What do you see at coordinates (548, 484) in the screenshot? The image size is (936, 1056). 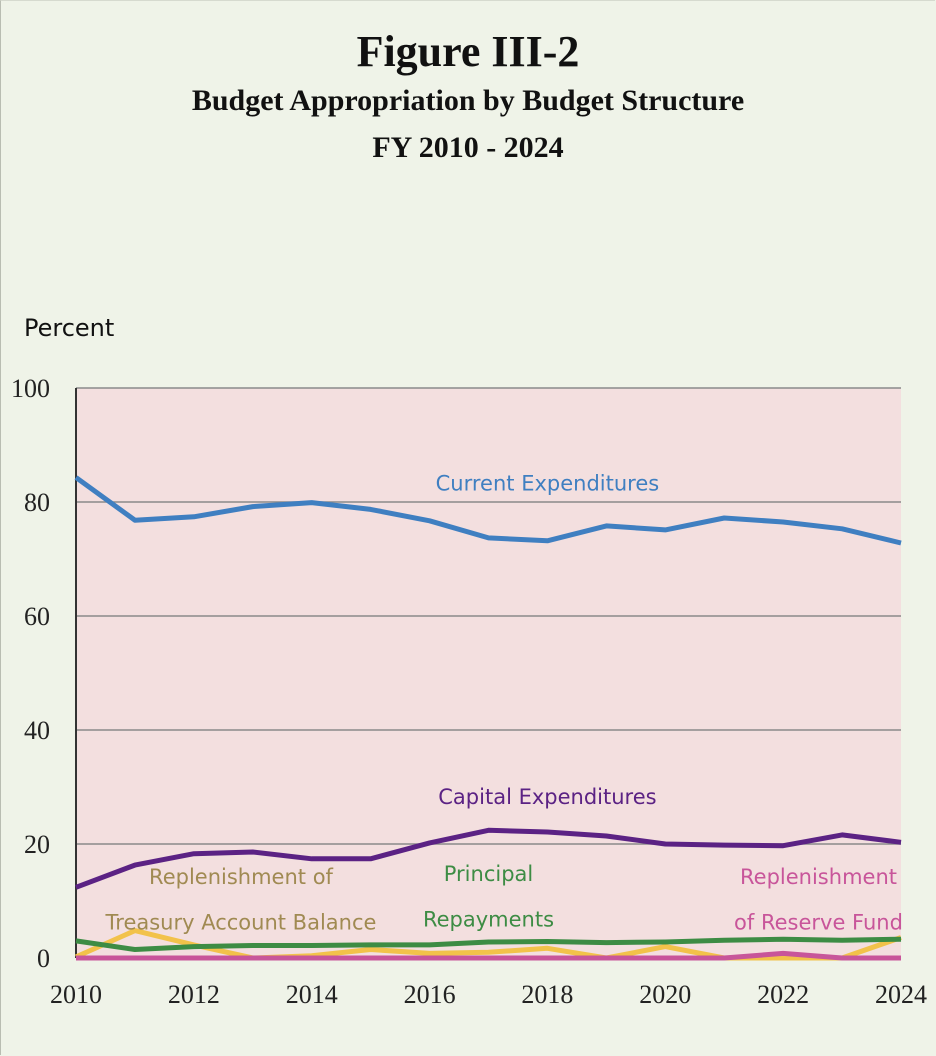 I see `series-label-0-line-0: Current Expenditures` at bounding box center [548, 484].